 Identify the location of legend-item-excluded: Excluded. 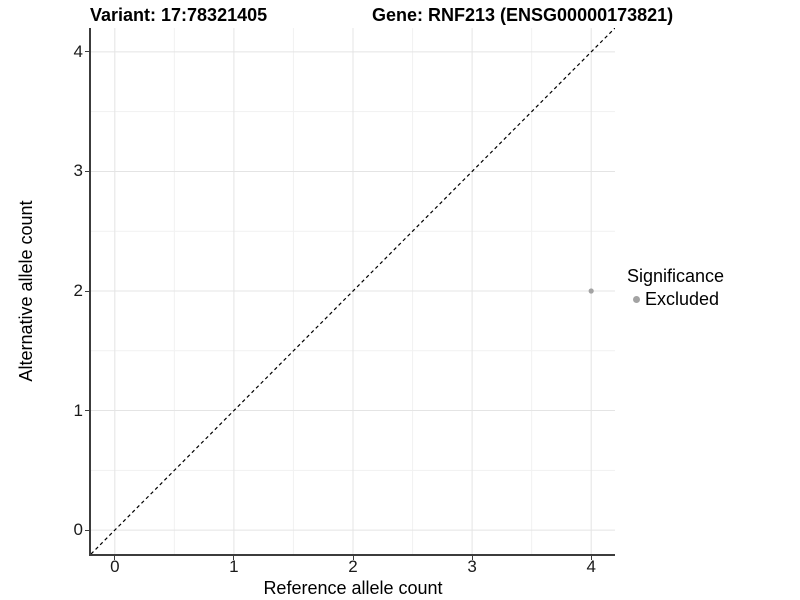
(675, 299).